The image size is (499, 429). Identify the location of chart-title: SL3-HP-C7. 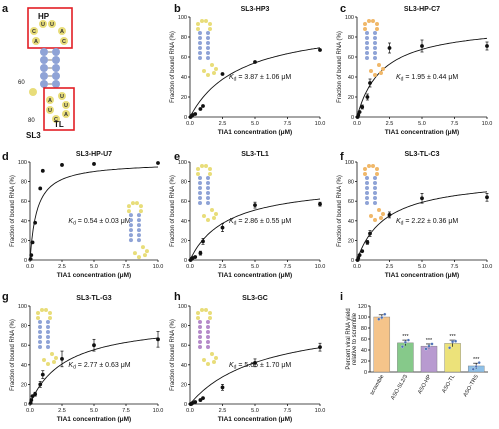
(422, 9).